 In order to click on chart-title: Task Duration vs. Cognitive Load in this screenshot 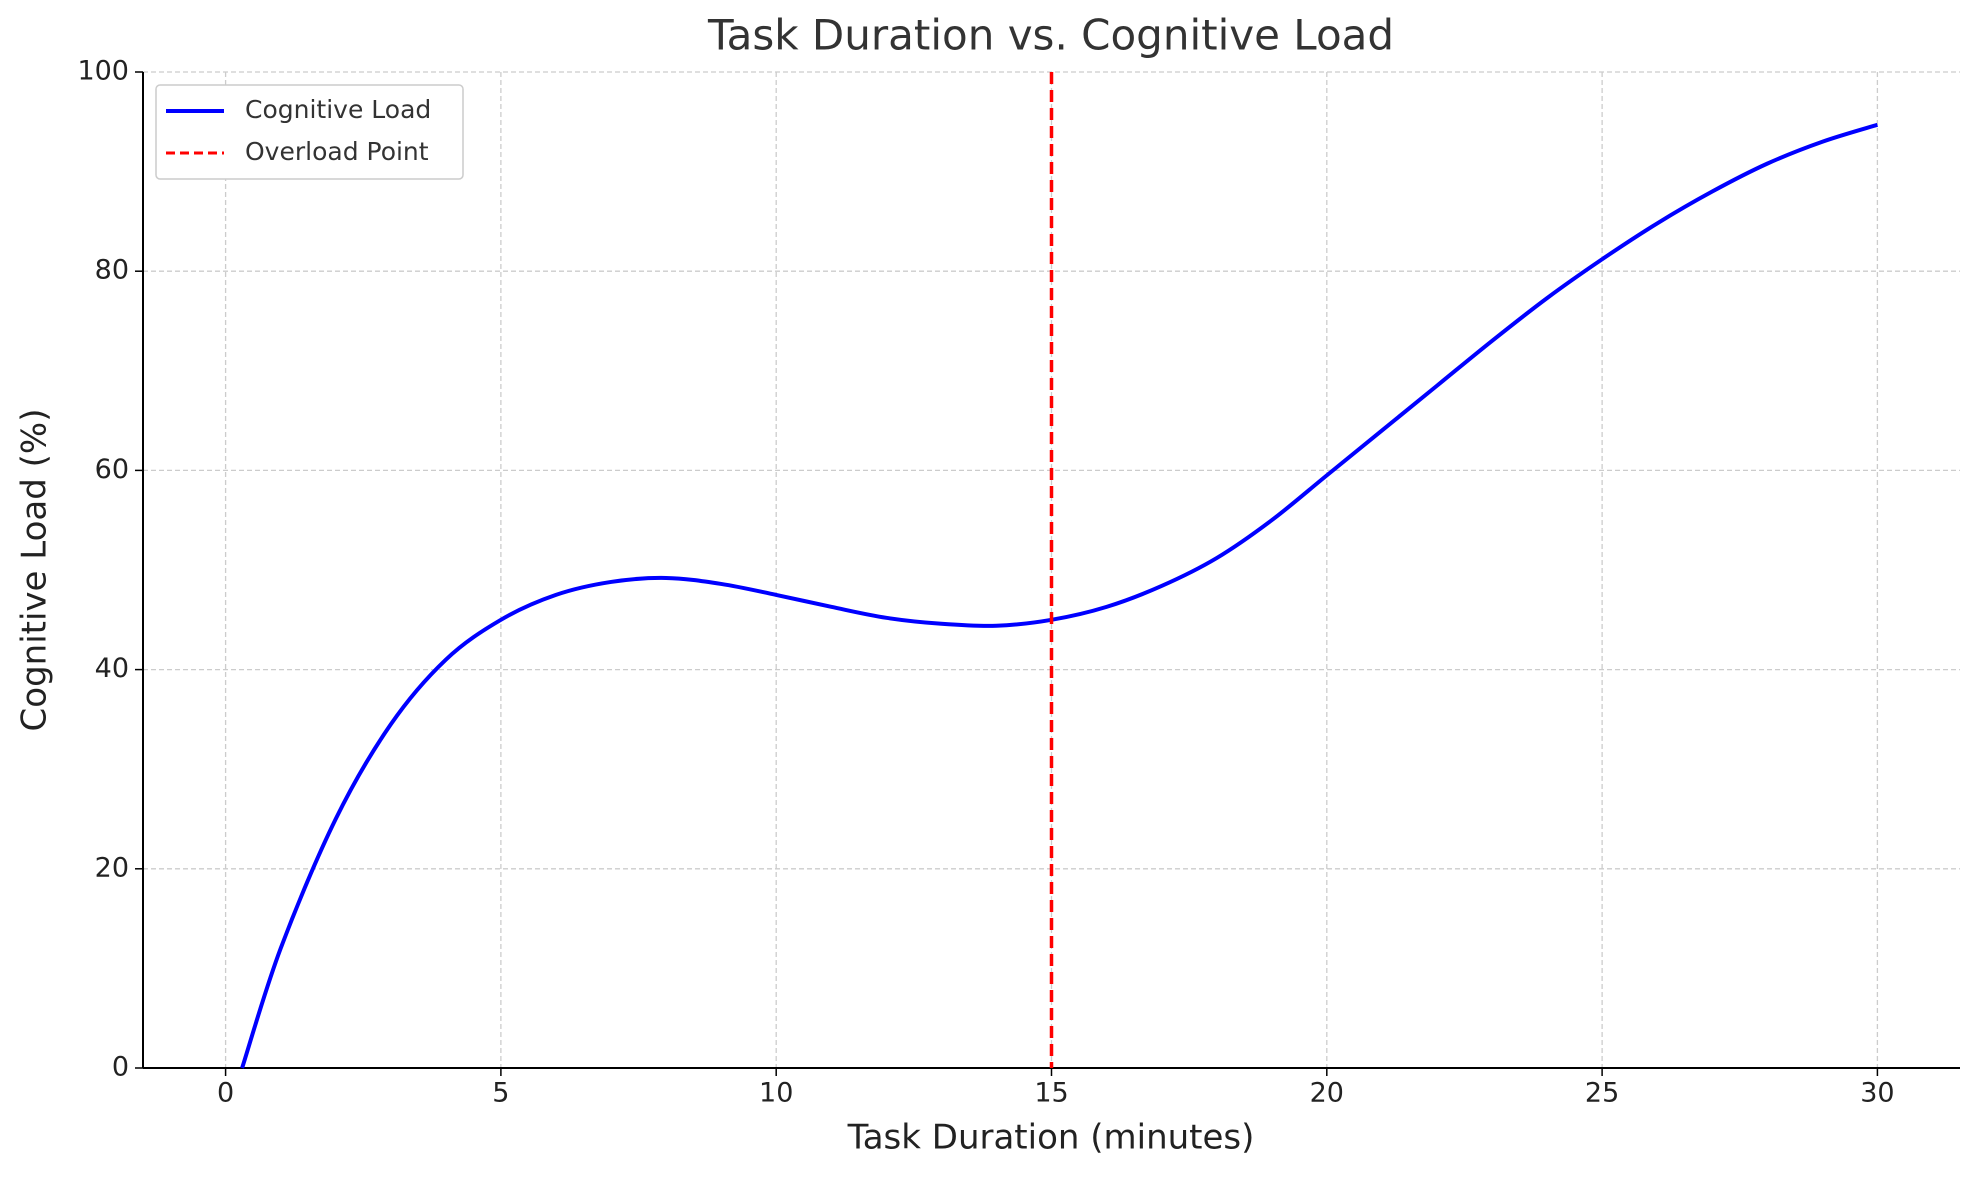, I will do `click(1050, 35)`.